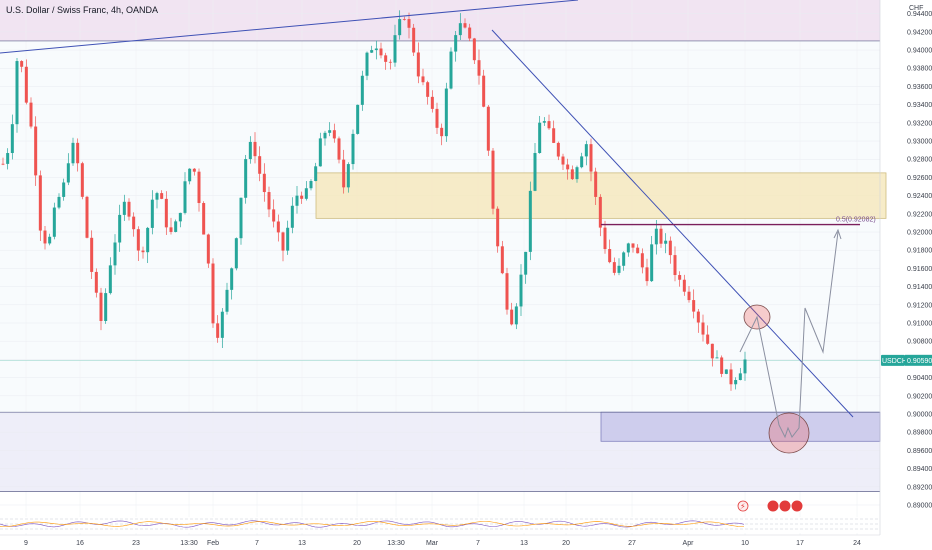 Image resolution: width=932 pixels, height=550 pixels. What do you see at coordinates (857, 543) in the screenshot?
I see `time-tick-label: 24` at bounding box center [857, 543].